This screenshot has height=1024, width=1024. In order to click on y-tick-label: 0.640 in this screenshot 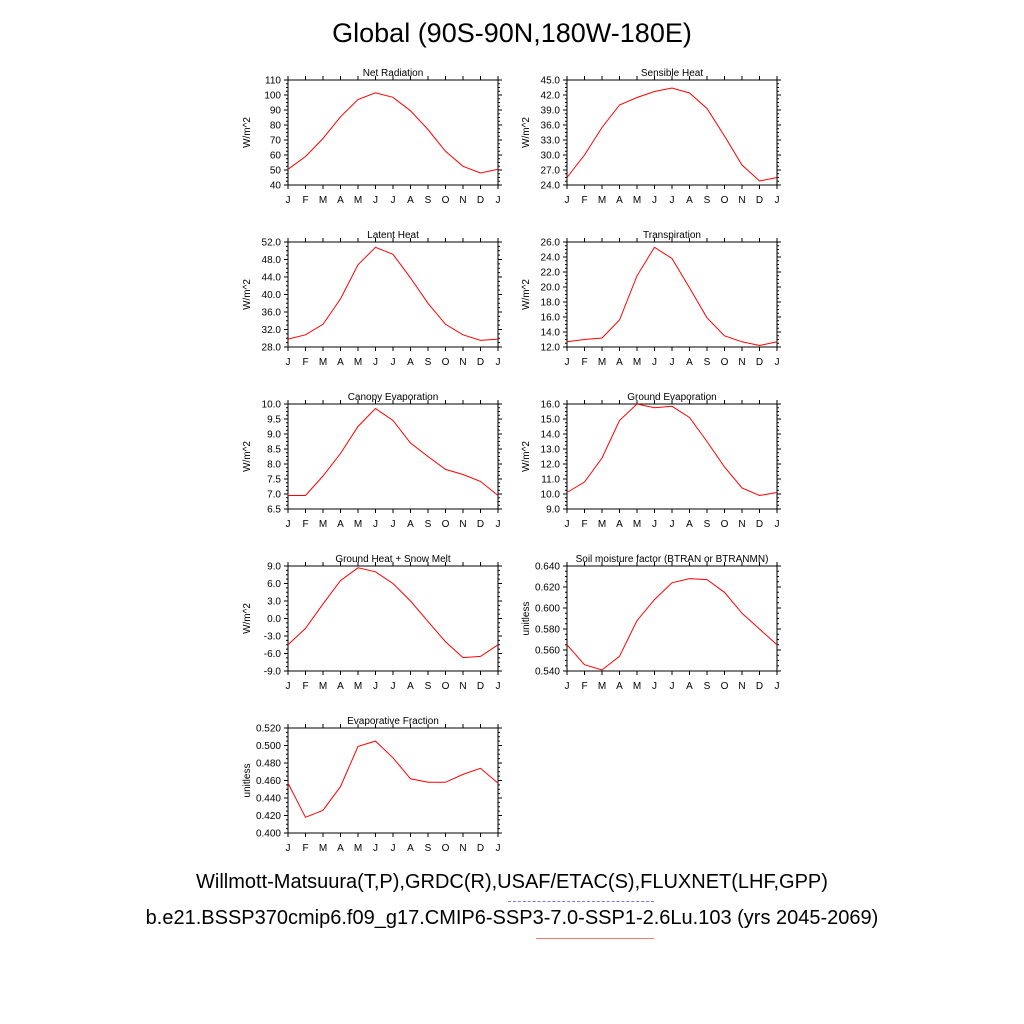, I will do `click(547, 567)`.